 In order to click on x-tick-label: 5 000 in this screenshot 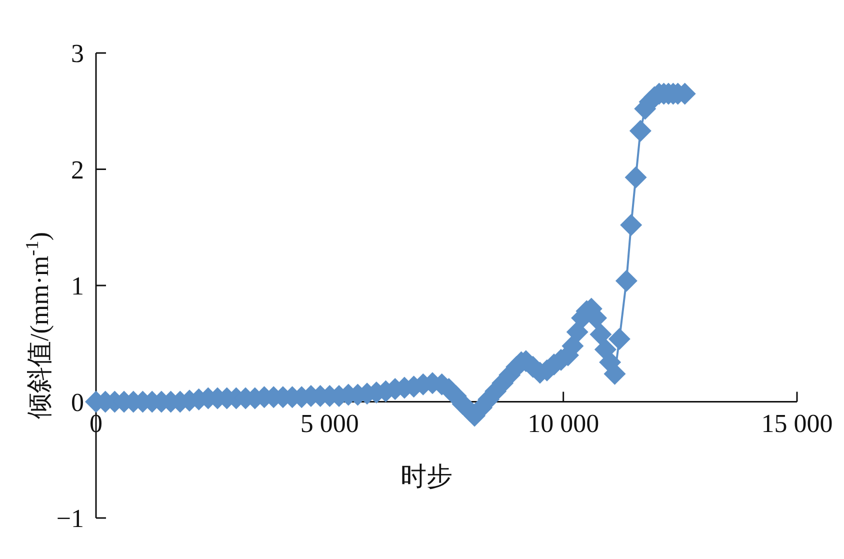, I will do `click(329, 423)`.